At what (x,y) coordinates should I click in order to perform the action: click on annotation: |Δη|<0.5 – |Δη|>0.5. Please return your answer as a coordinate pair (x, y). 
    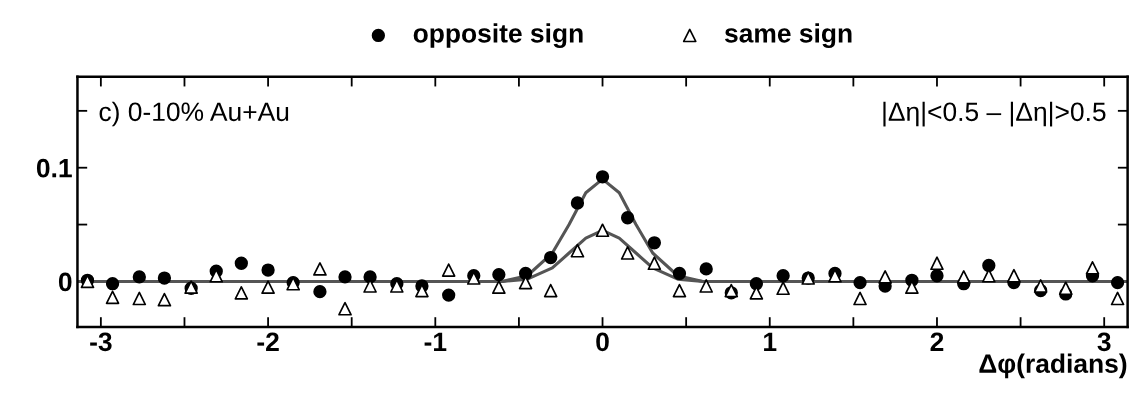
    Looking at the image, I should click on (994, 114).